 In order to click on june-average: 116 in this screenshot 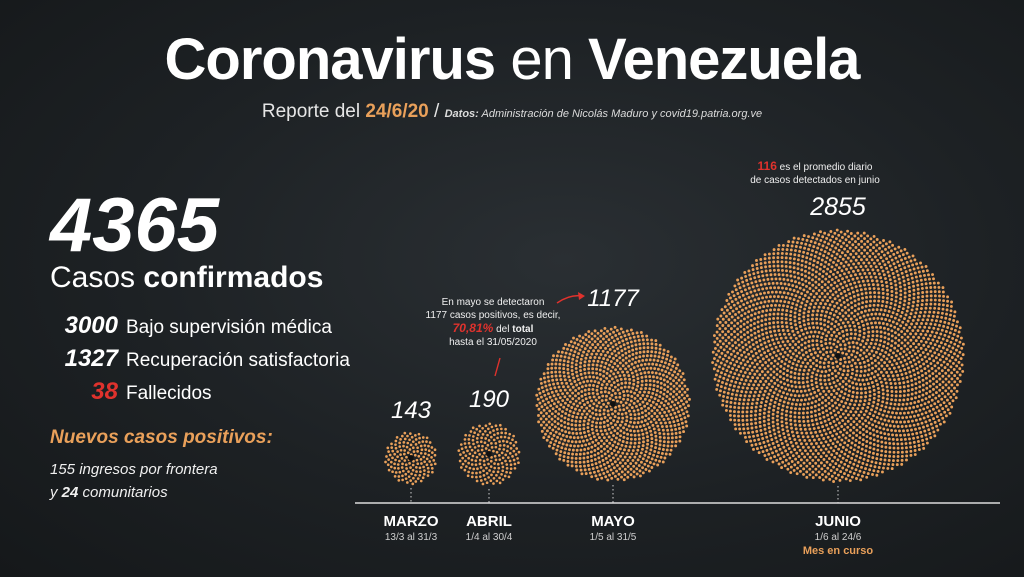, I will do `click(767, 166)`.